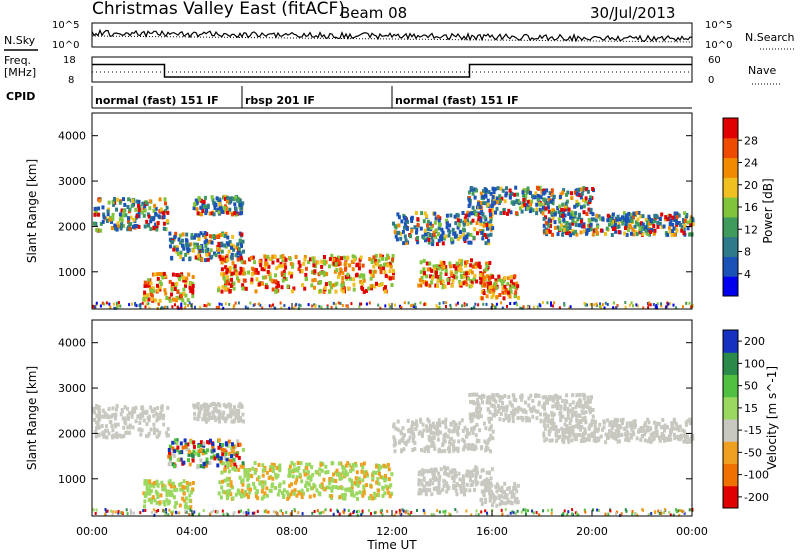 This screenshot has height=554, width=800. I want to click on power-colorbar-label: Power [dB], so click(768, 210).